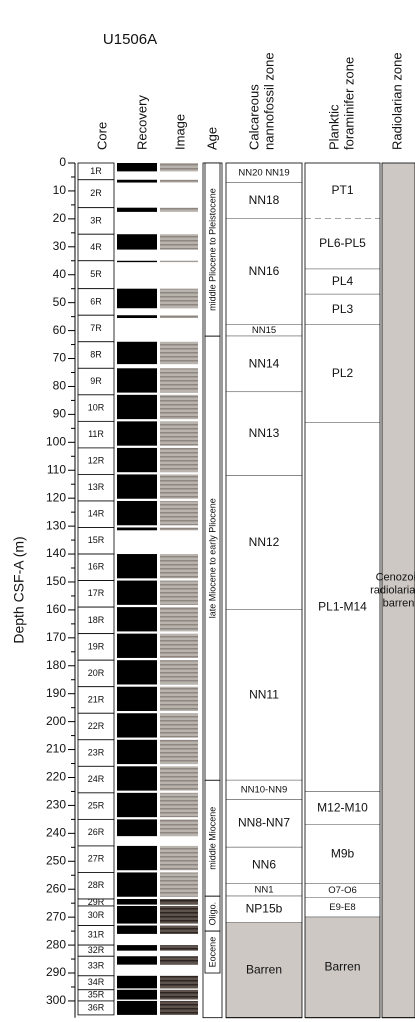 This screenshot has height=1022, width=415. Describe the element at coordinates (56, 860) in the screenshot. I see `tick-label: 250` at that location.